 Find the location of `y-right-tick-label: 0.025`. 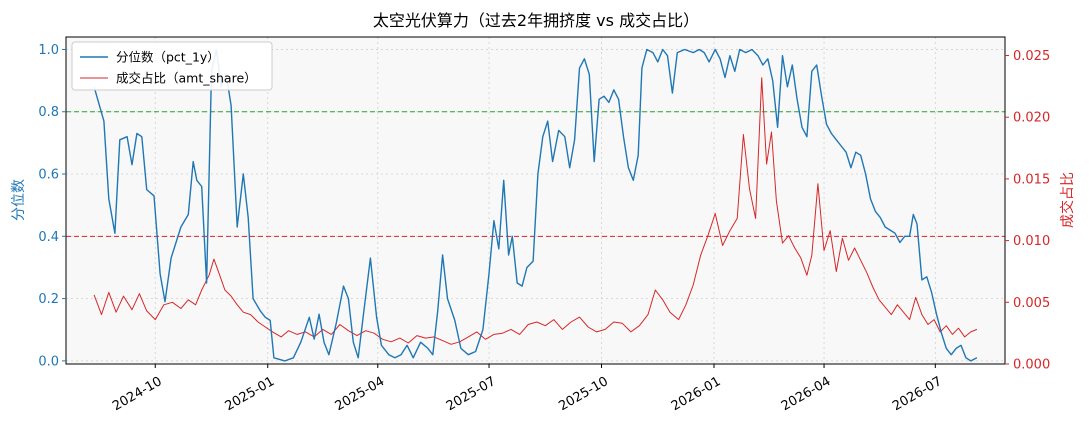

y-right-tick-label: 0.025 is located at coordinates (1031, 56).